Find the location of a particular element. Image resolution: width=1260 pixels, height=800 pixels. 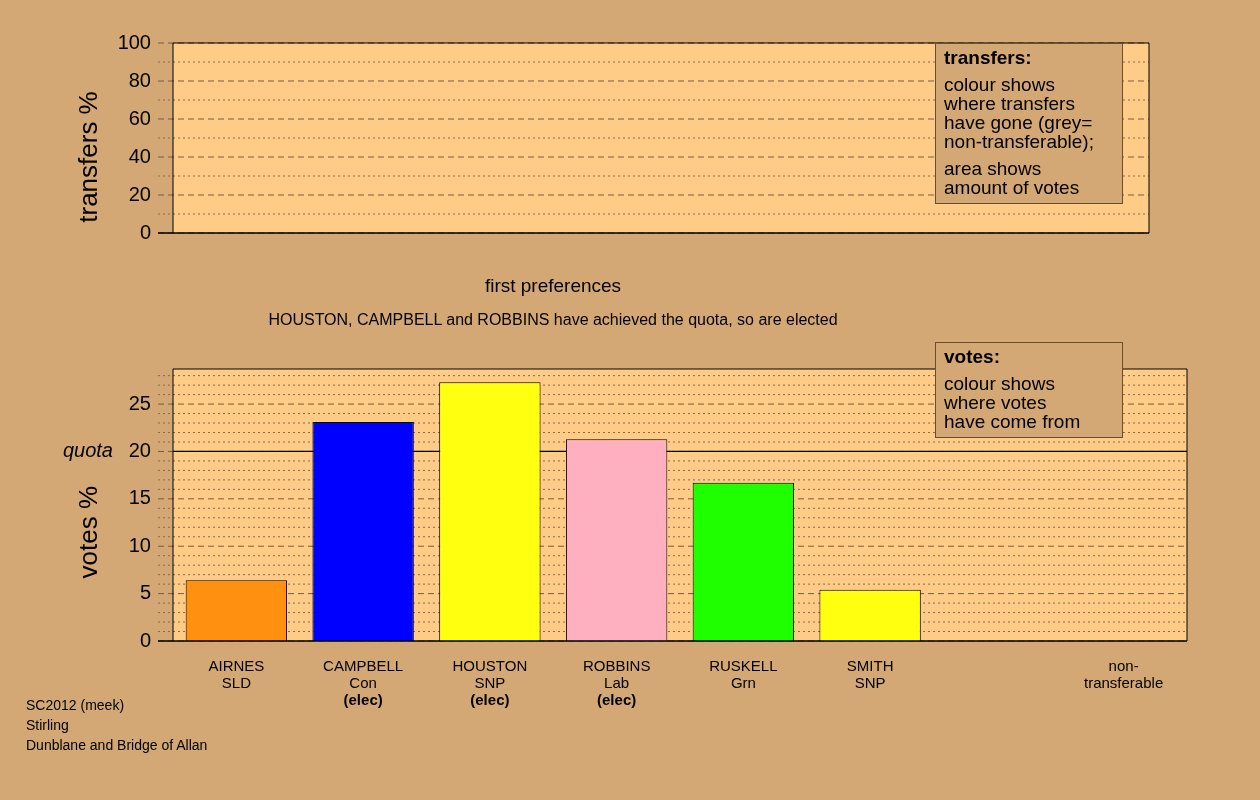

y-axis-title: transfers % is located at coordinates (88, 157).